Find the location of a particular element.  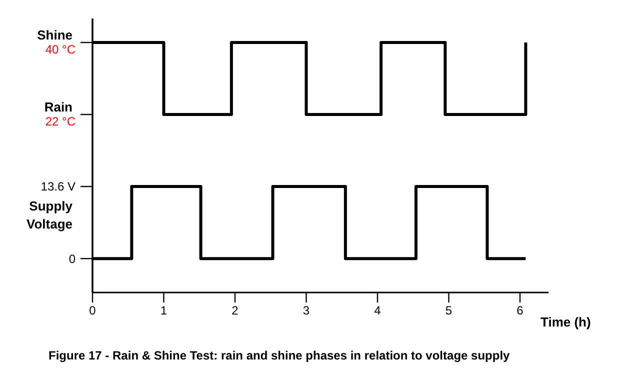

x-tick-label: 3 is located at coordinates (306, 311).